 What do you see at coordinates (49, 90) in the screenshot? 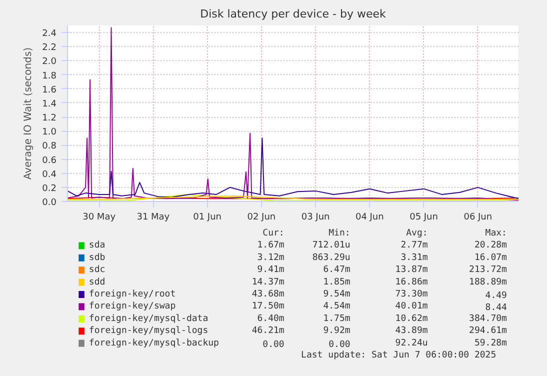
I see `y-tick-label: 1.6` at bounding box center [49, 90].